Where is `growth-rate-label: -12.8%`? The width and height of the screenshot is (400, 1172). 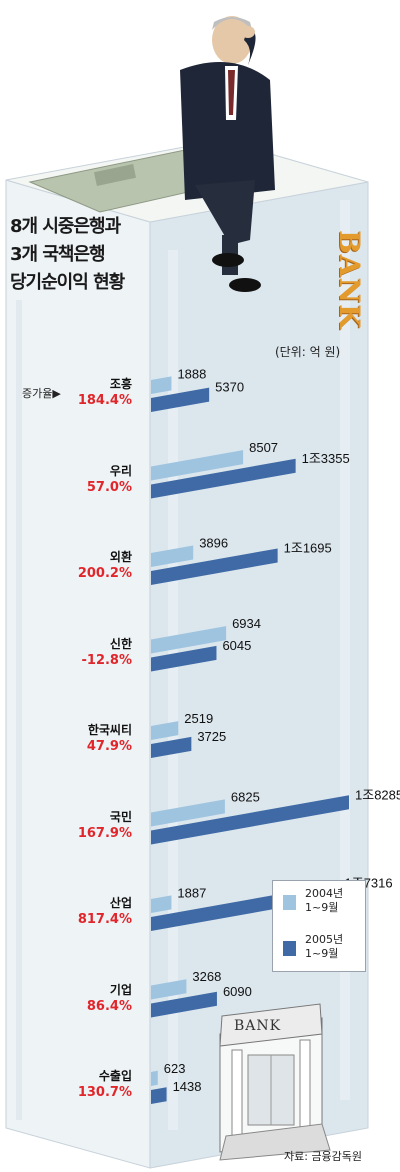 growth-rate-label: -12.8% is located at coordinates (107, 660).